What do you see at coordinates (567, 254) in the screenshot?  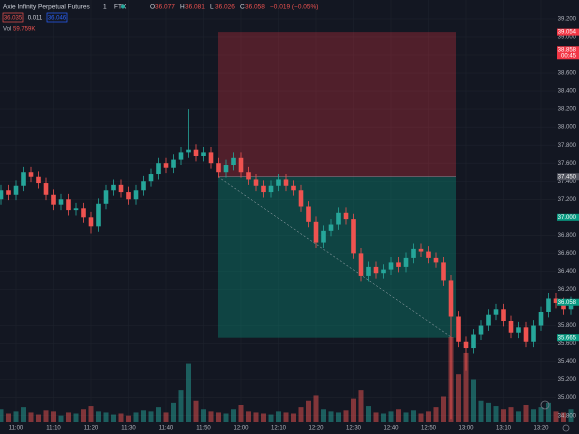 I see `y-tick-label: 36.600` at bounding box center [567, 254].